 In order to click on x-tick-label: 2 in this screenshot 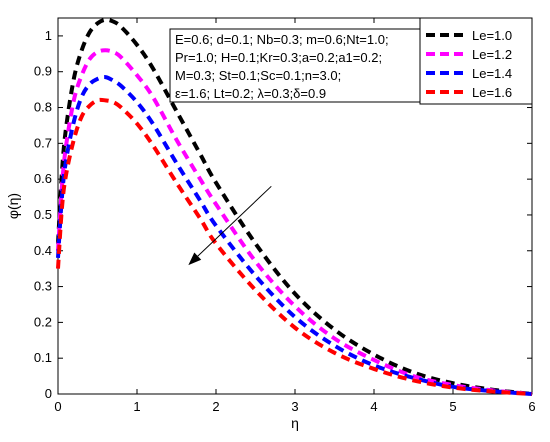, I will do `click(215, 406)`.